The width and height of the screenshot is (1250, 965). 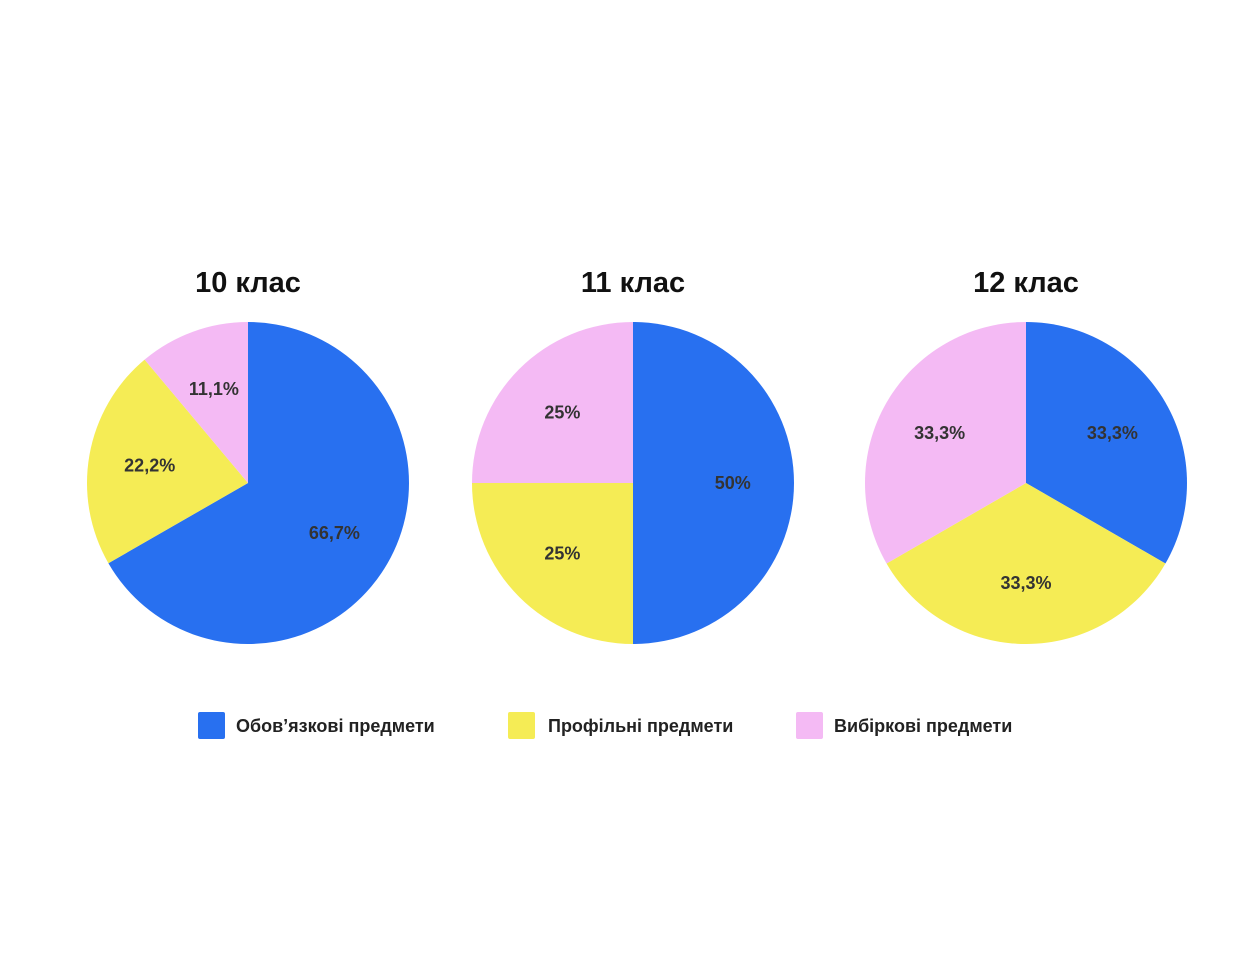 What do you see at coordinates (633, 283) in the screenshot?
I see `pie-title: 11 клас` at bounding box center [633, 283].